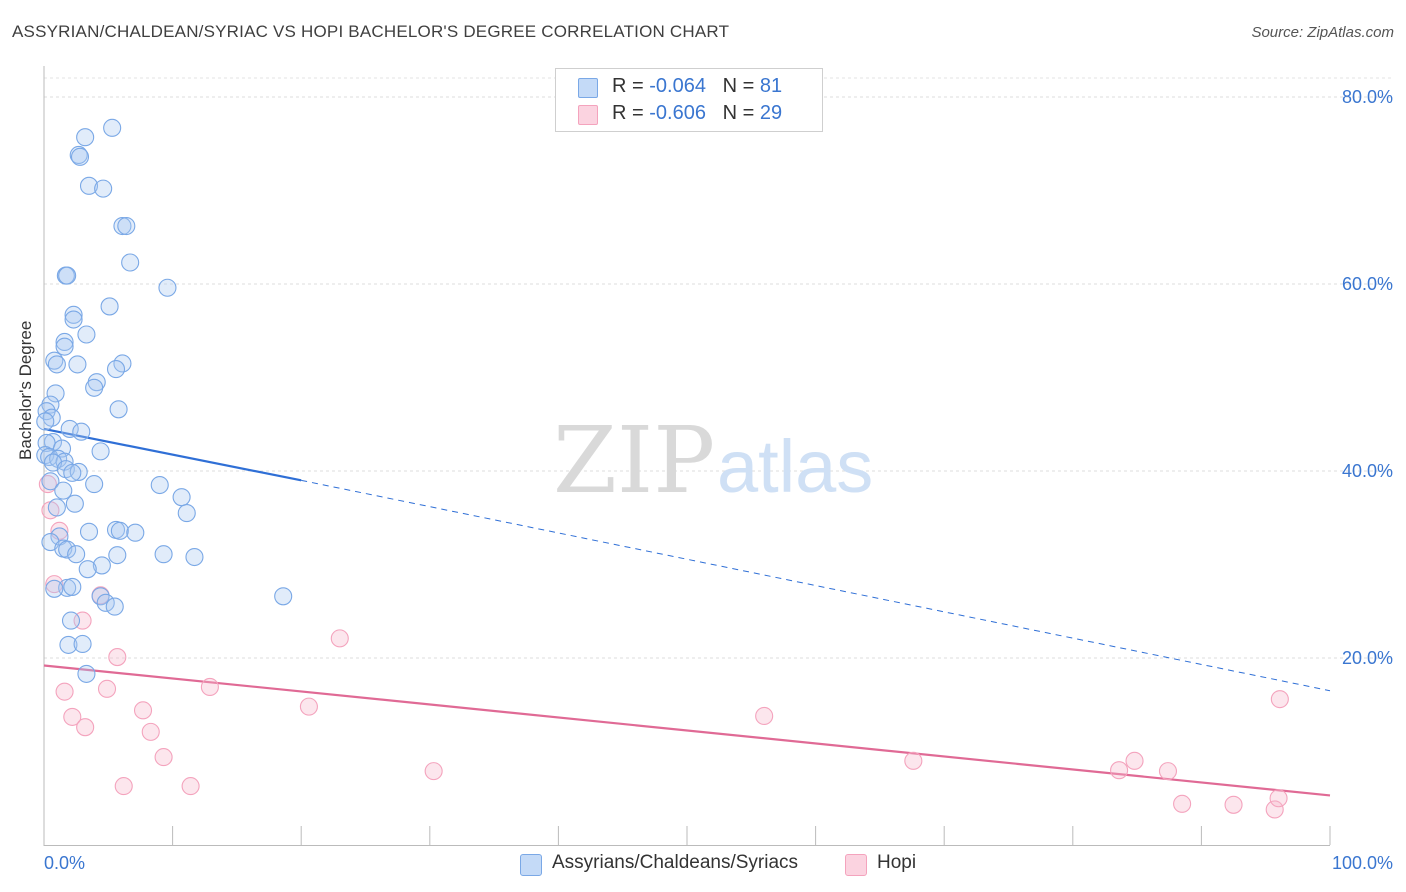 The height and width of the screenshot is (892, 1406). What do you see at coordinates (675, 862) in the screenshot?
I see `bottom-legend-label-assyrians: Assyrians/Chaldeans/Syriacs` at bounding box center [675, 862].